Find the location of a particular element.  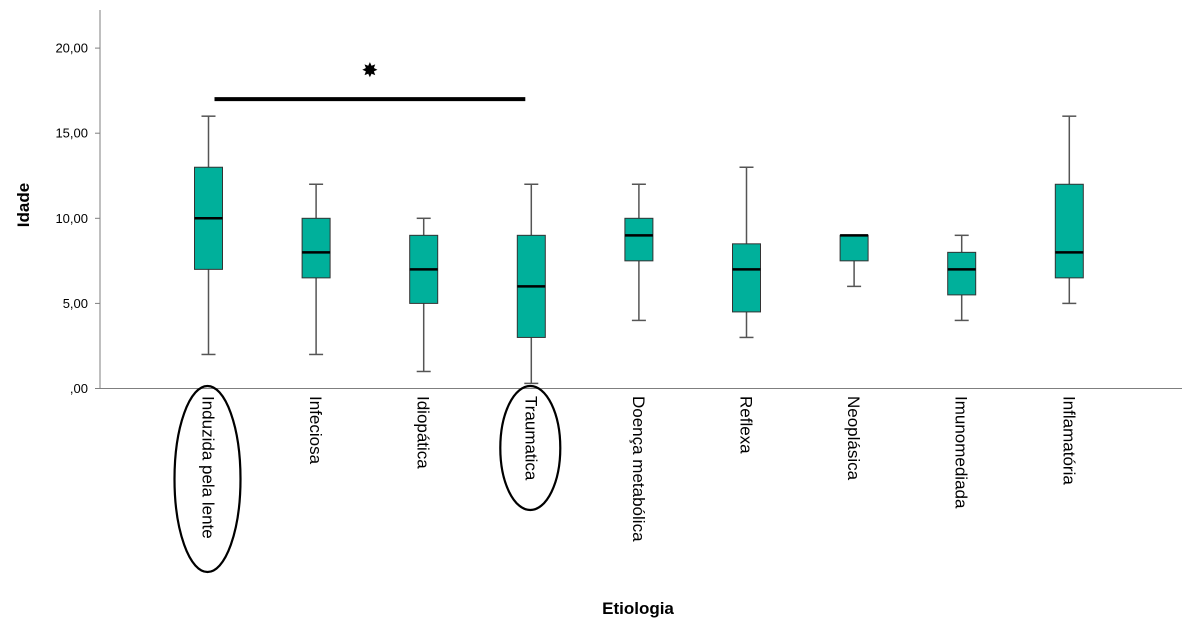

category-label: Idiopática is located at coordinates (423, 432).